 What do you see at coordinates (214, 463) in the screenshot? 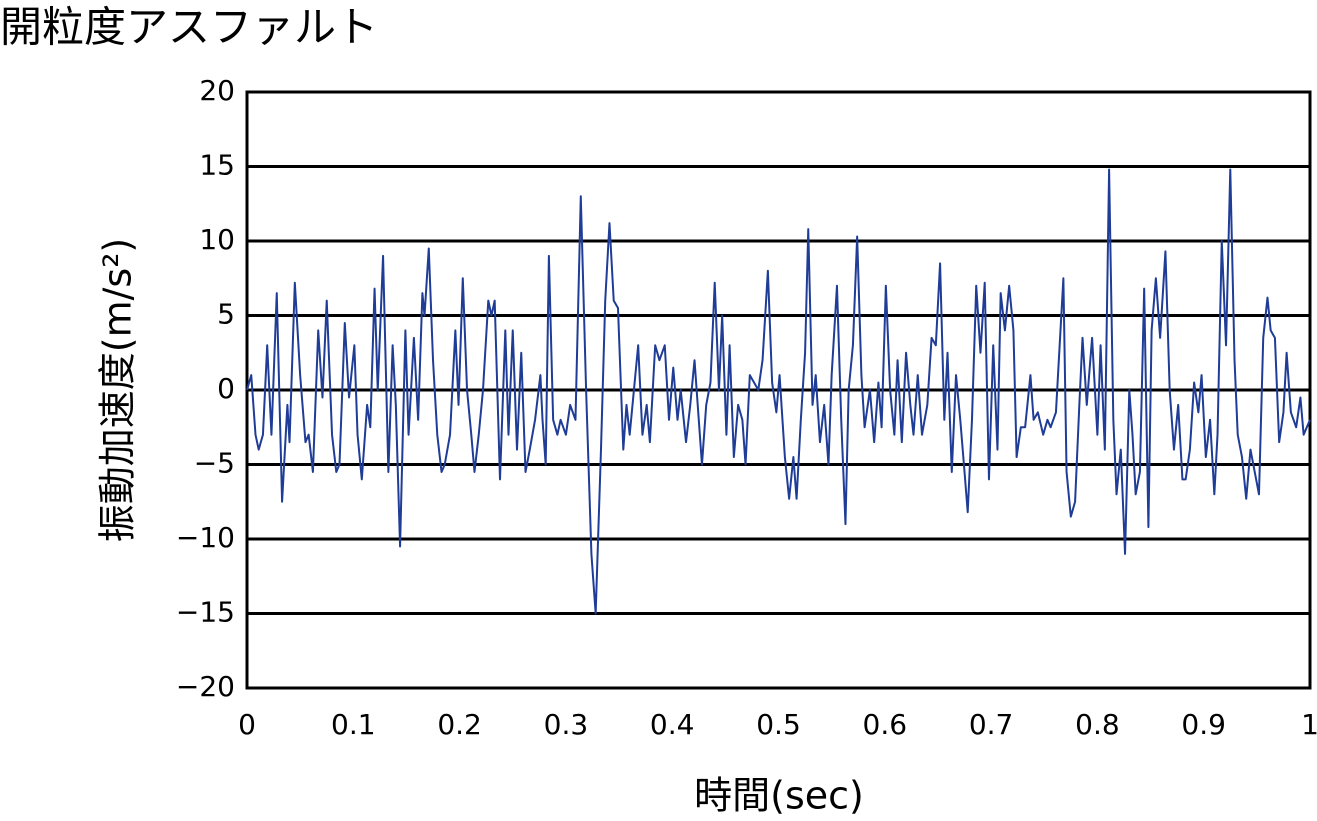
I see `y-tick-label: −5` at bounding box center [214, 463].